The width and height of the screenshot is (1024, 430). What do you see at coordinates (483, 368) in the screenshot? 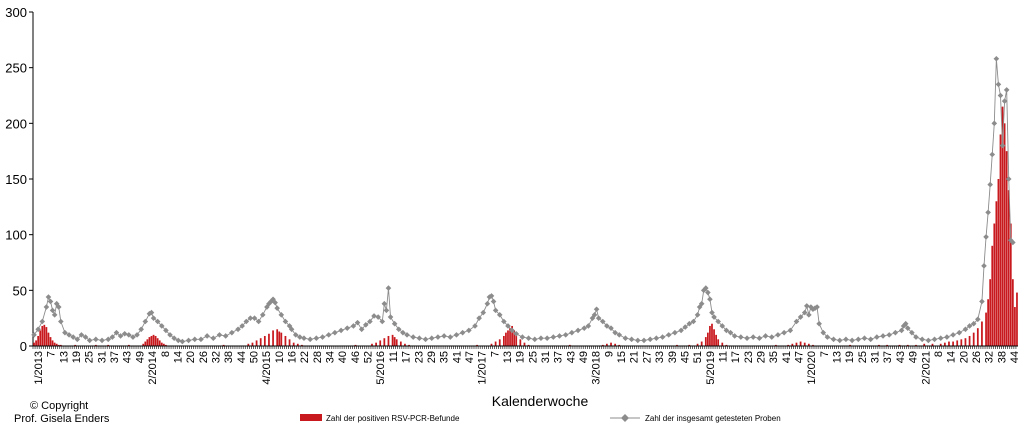
I see `x-tick-label: 1/2017` at bounding box center [483, 368].